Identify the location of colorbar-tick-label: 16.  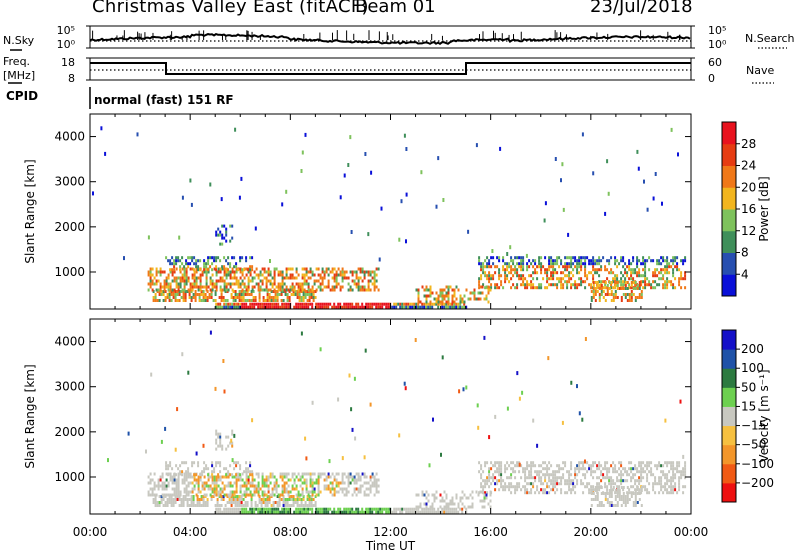
(748, 209).